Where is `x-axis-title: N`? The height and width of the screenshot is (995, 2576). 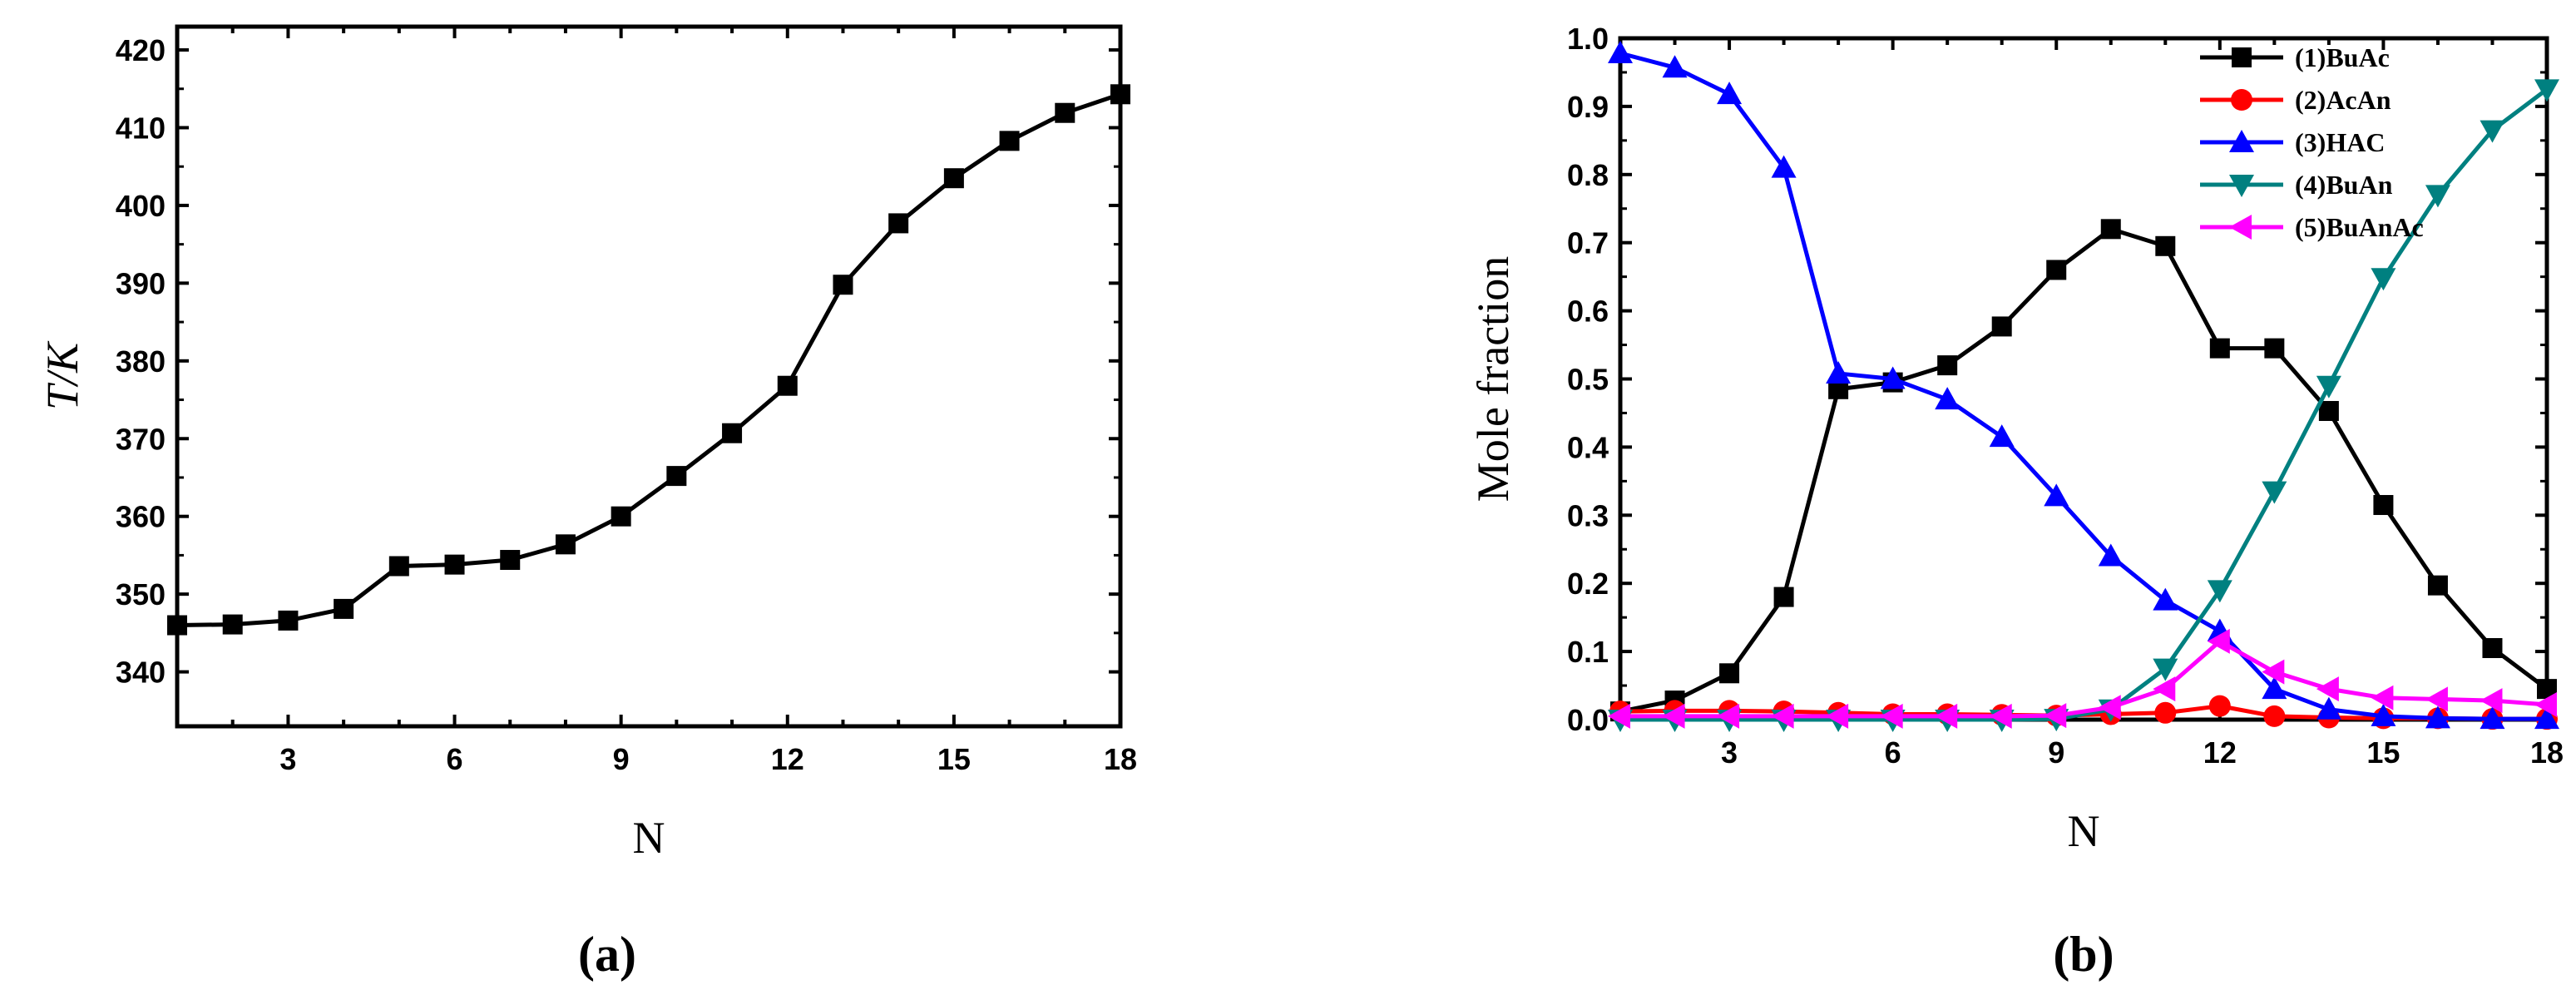 x-axis-title: N is located at coordinates (649, 838).